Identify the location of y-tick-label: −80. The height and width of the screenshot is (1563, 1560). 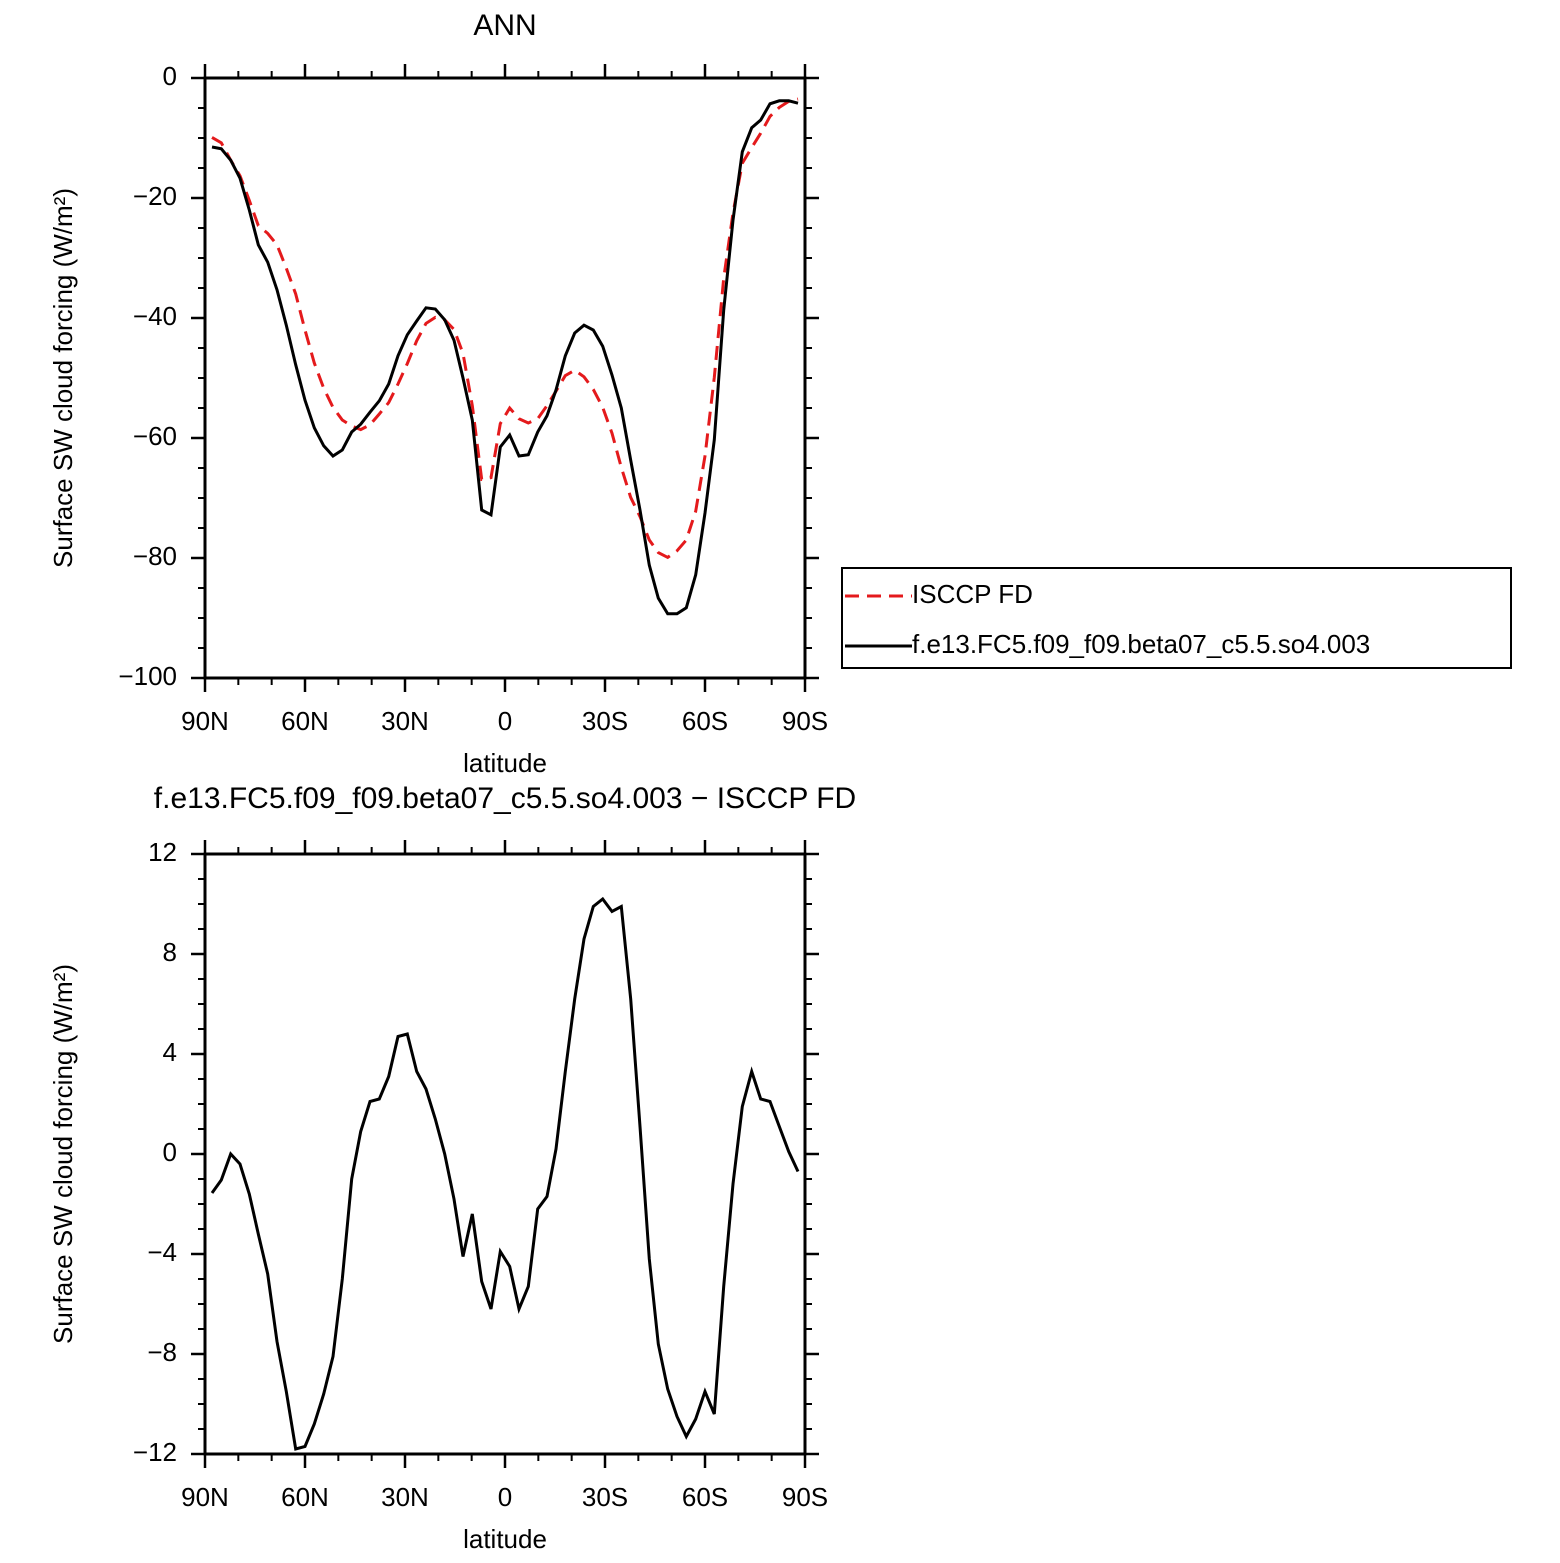
(155, 556).